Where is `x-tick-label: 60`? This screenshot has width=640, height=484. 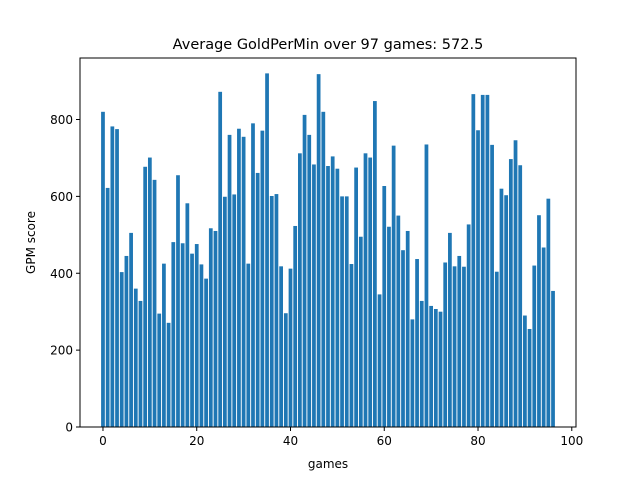
x-tick-label: 60 is located at coordinates (384, 441).